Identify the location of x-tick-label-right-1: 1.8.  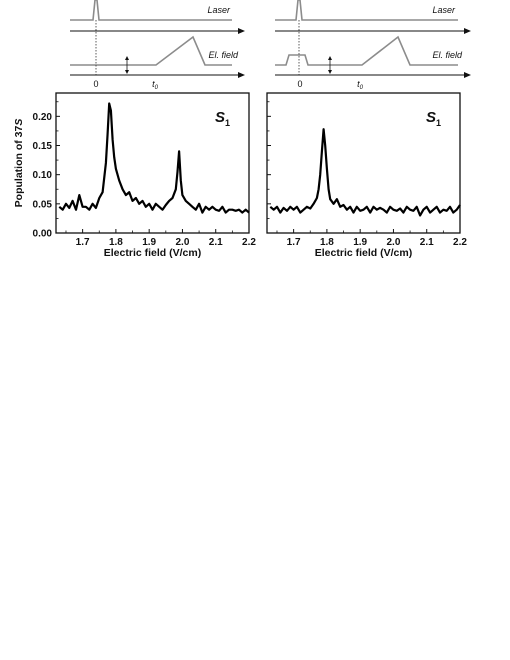
(327, 242).